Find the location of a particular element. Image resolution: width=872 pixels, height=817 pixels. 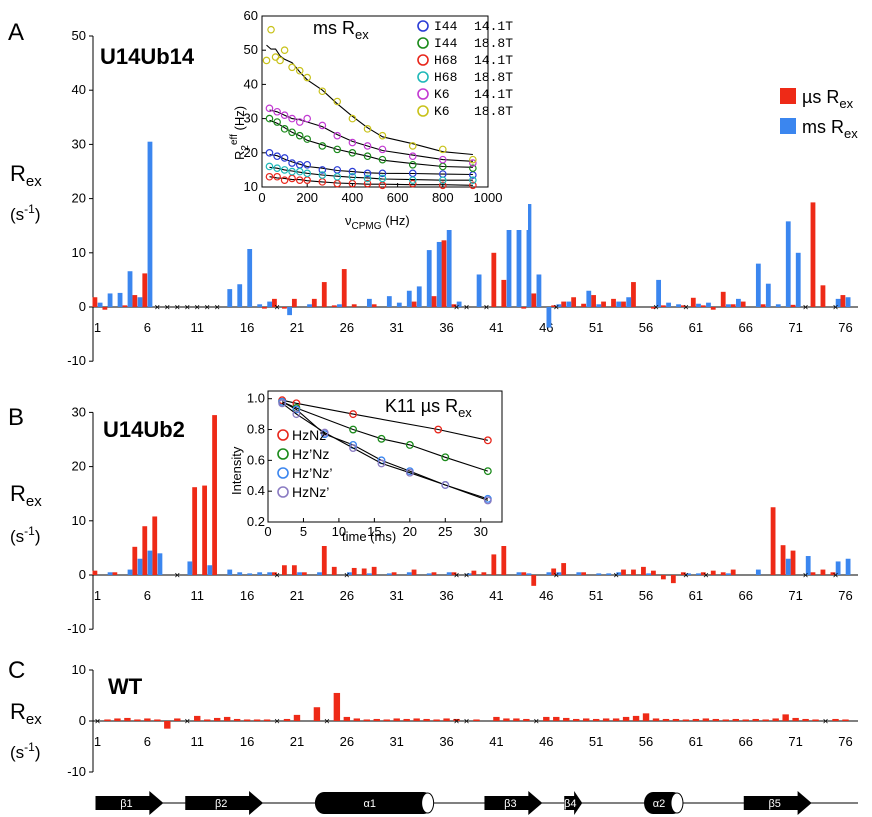

ss-element-label: β5 is located at coordinates (774, 804).